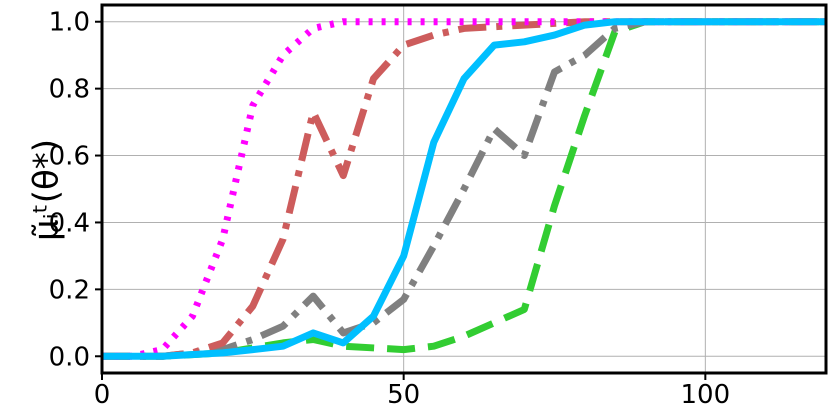  What do you see at coordinates (69, 23) in the screenshot?
I see `y-tick-label-5: 1.0` at bounding box center [69, 23].